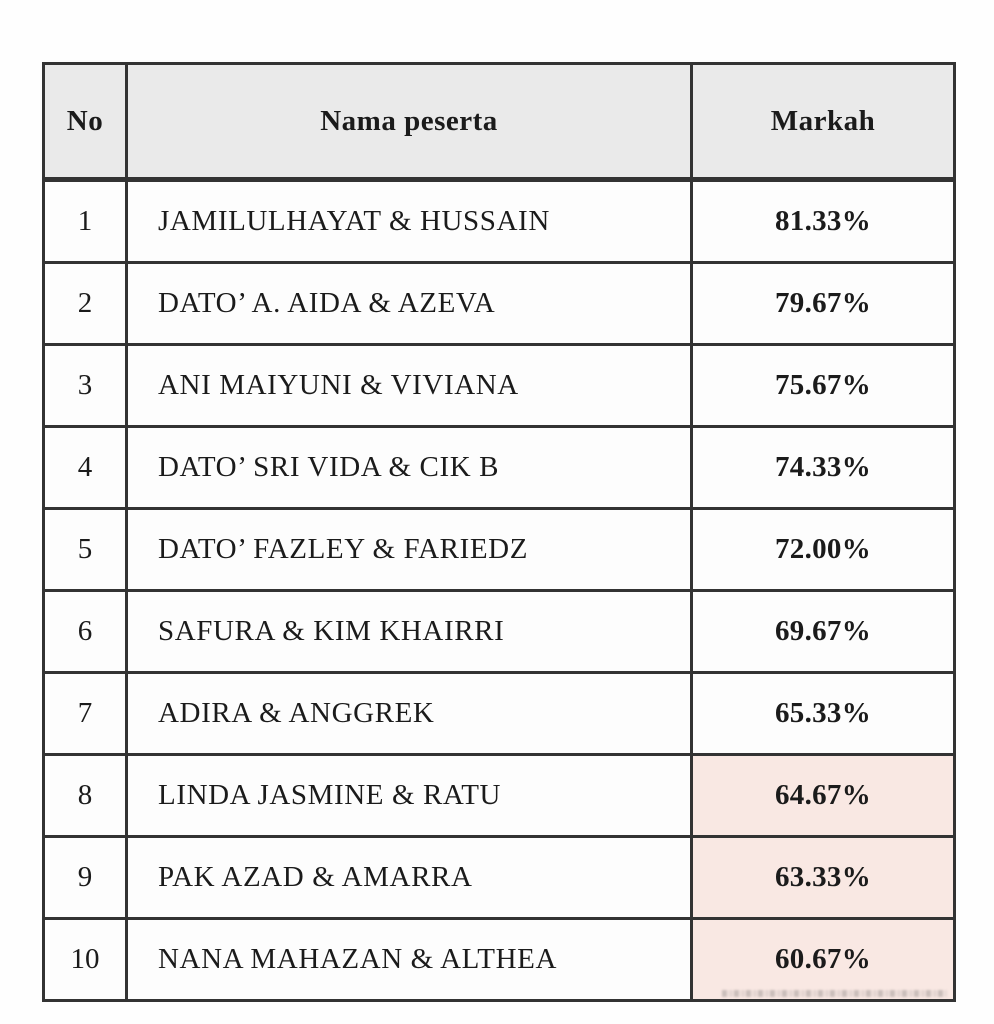  I want to click on column-header-no: No, so click(85, 122).